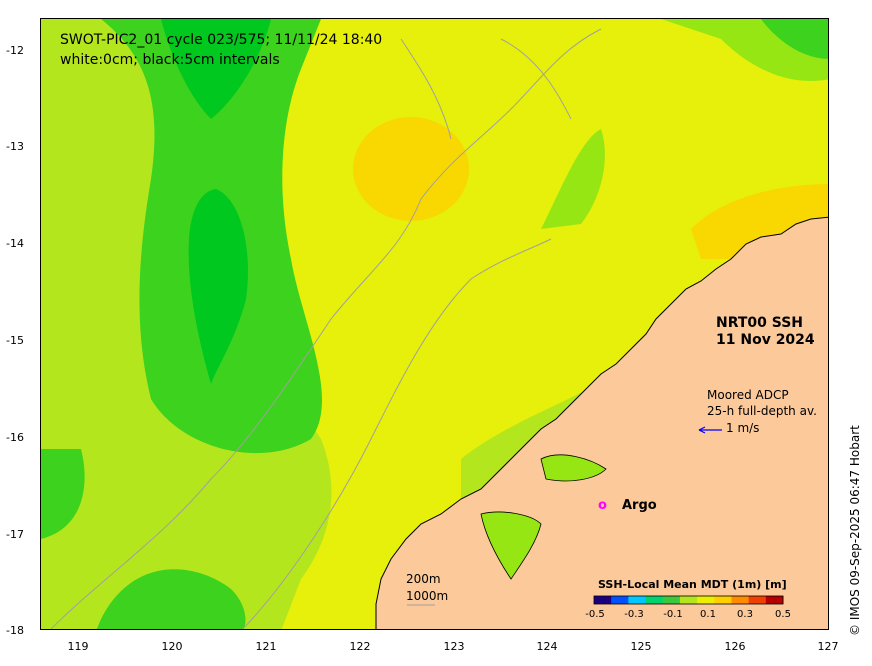 This screenshot has width=872, height=666. Describe the element at coordinates (15, 340) in the screenshot. I see `lat-tick-label: -15` at that location.